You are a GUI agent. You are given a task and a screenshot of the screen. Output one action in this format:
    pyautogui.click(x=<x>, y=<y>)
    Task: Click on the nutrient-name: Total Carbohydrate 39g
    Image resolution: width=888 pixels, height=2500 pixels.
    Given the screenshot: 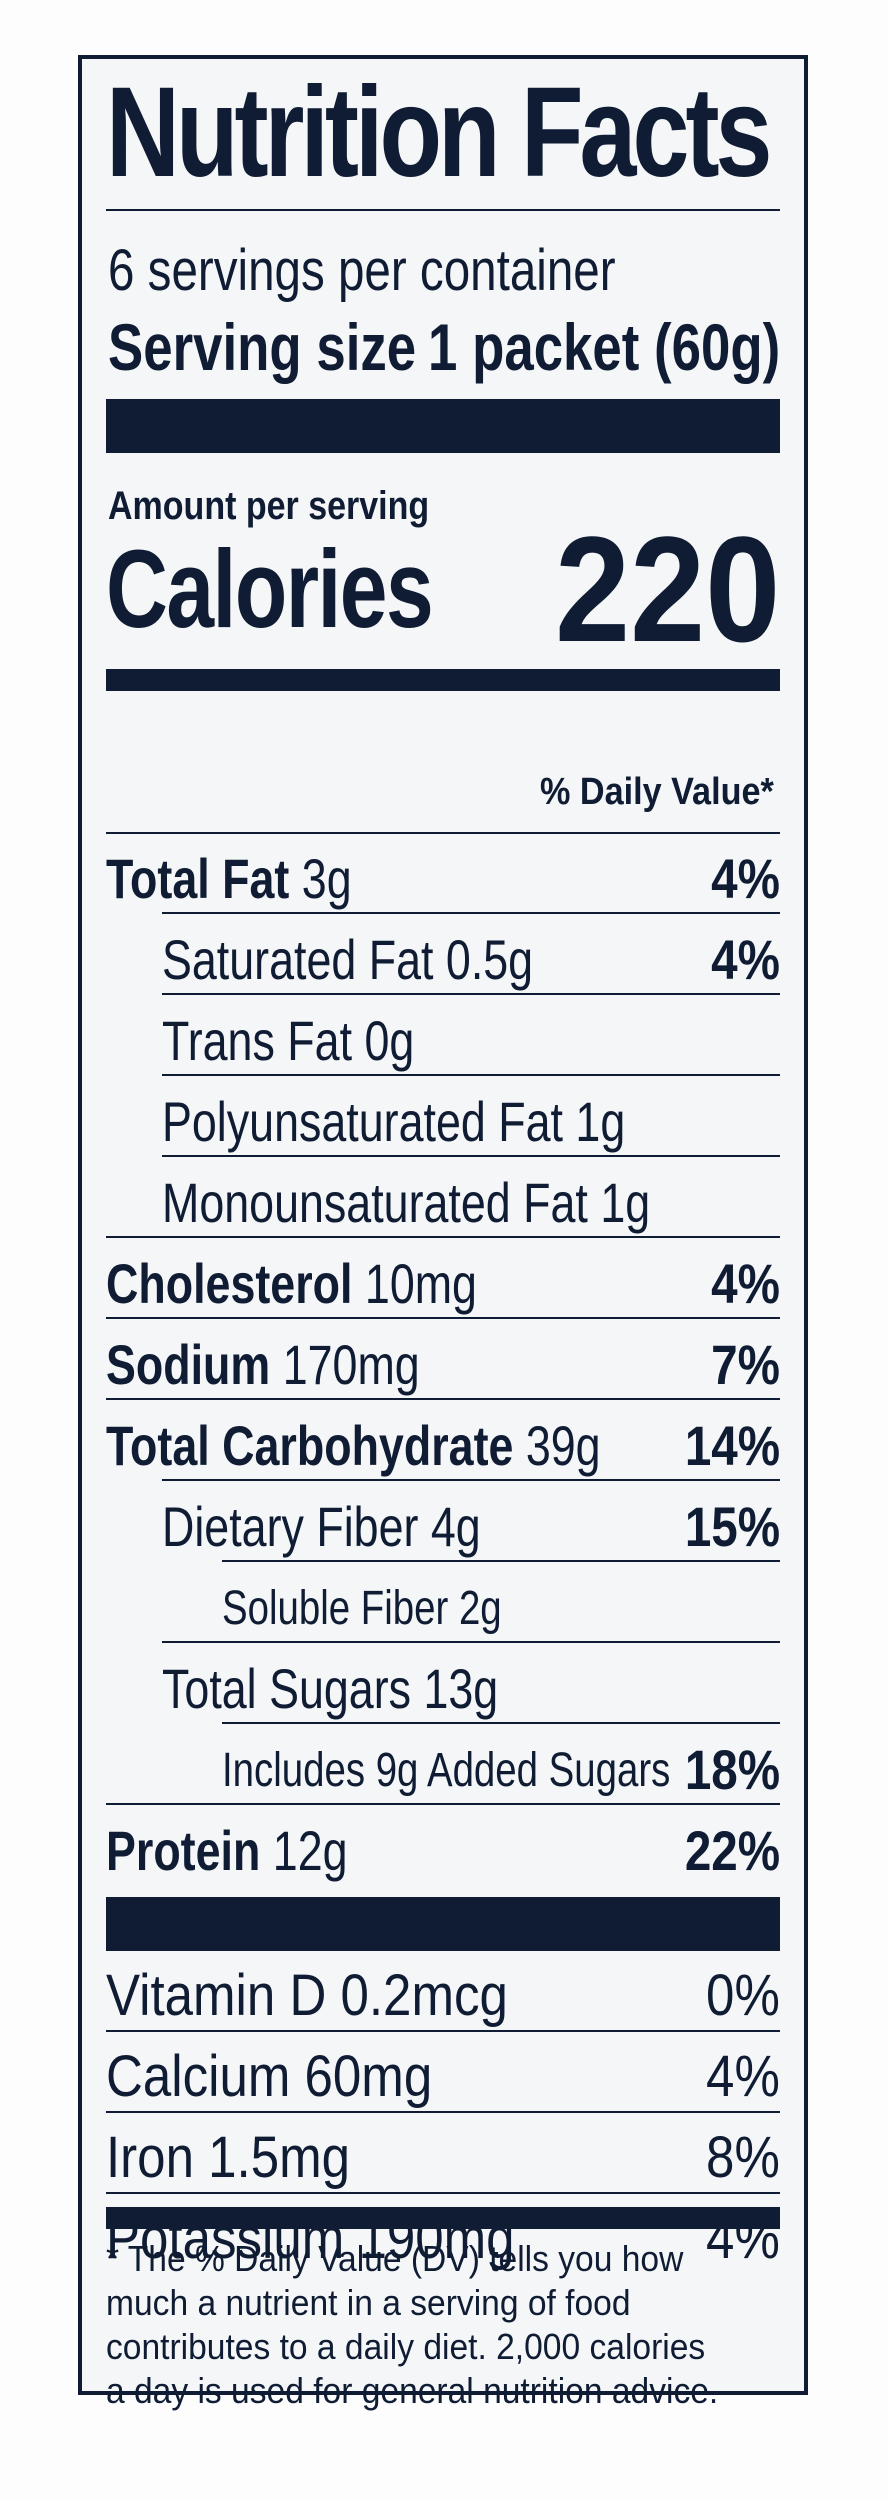 What is the action you would take?
    pyautogui.click(x=353, y=1445)
    